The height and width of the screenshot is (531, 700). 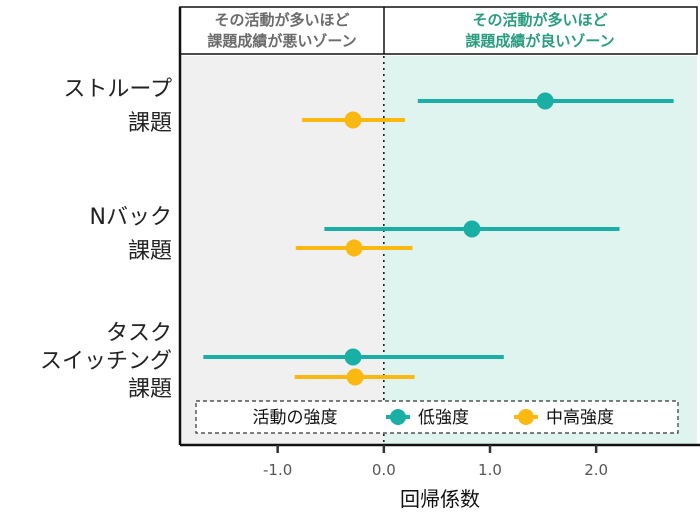 What do you see at coordinates (596, 470) in the screenshot?
I see `x-tick-label: 2.0` at bounding box center [596, 470].